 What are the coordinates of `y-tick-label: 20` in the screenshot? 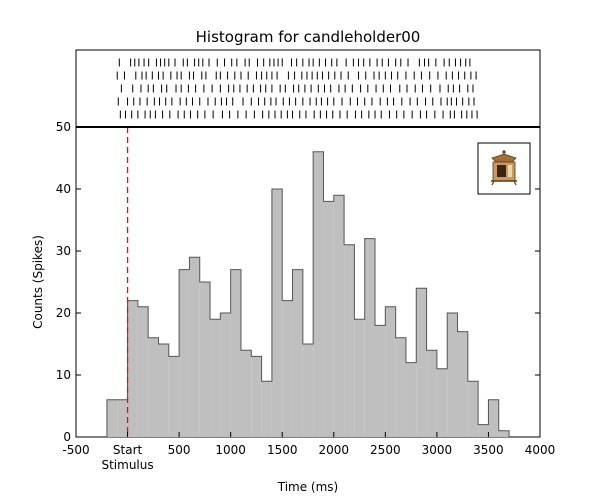 It's located at (63, 313).